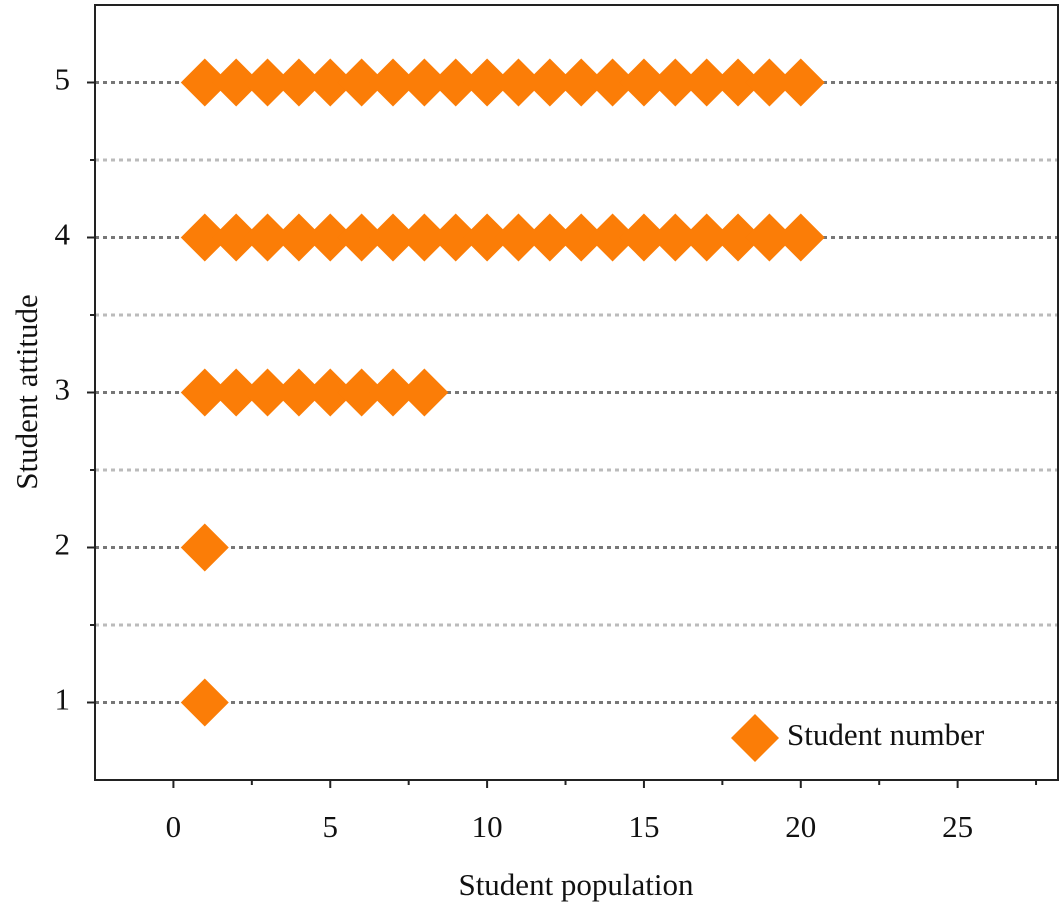 Image resolution: width=1063 pixels, height=917 pixels. Describe the element at coordinates (886, 734) in the screenshot. I see `legend-label: Student number` at that location.